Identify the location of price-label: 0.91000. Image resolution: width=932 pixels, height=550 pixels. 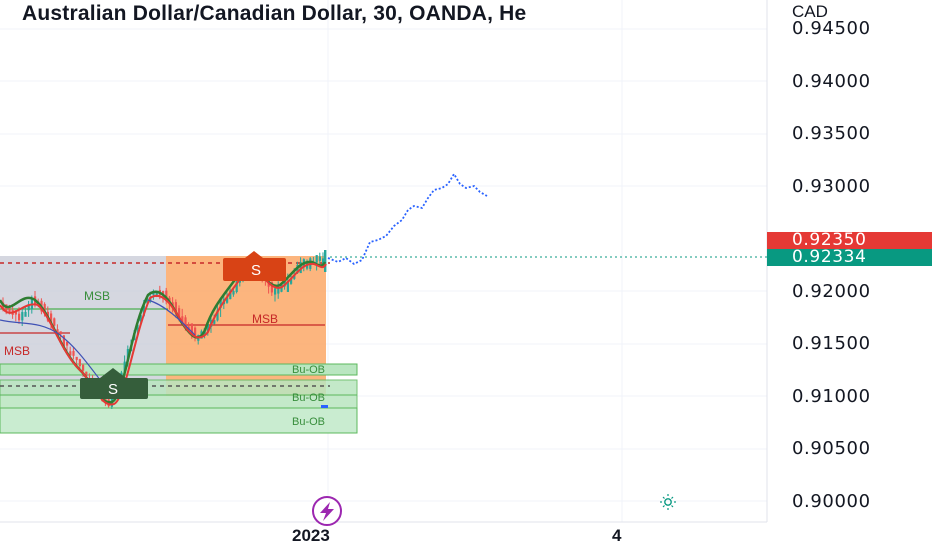
(831, 396).